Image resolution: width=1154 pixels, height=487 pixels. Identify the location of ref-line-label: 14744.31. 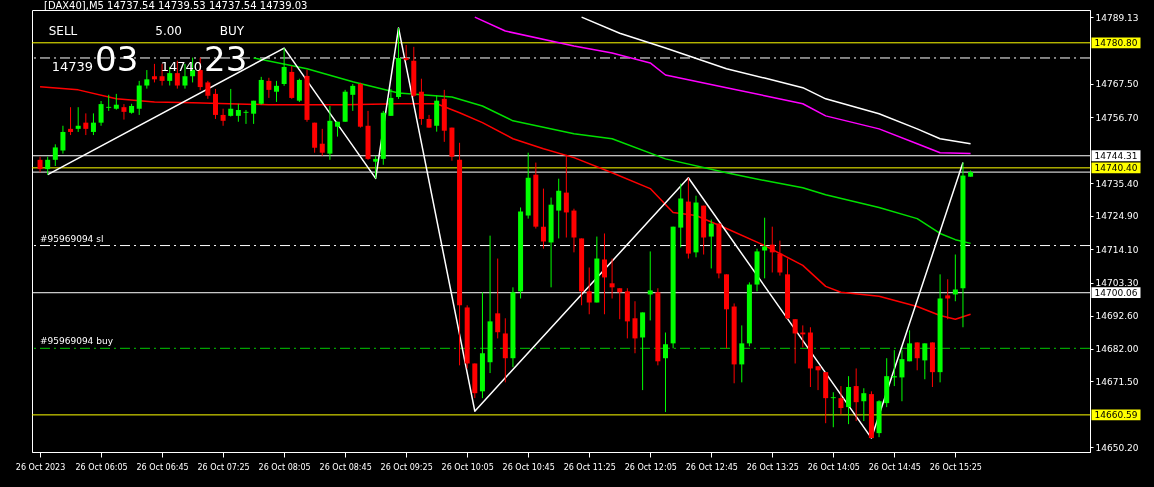
(1116, 155).